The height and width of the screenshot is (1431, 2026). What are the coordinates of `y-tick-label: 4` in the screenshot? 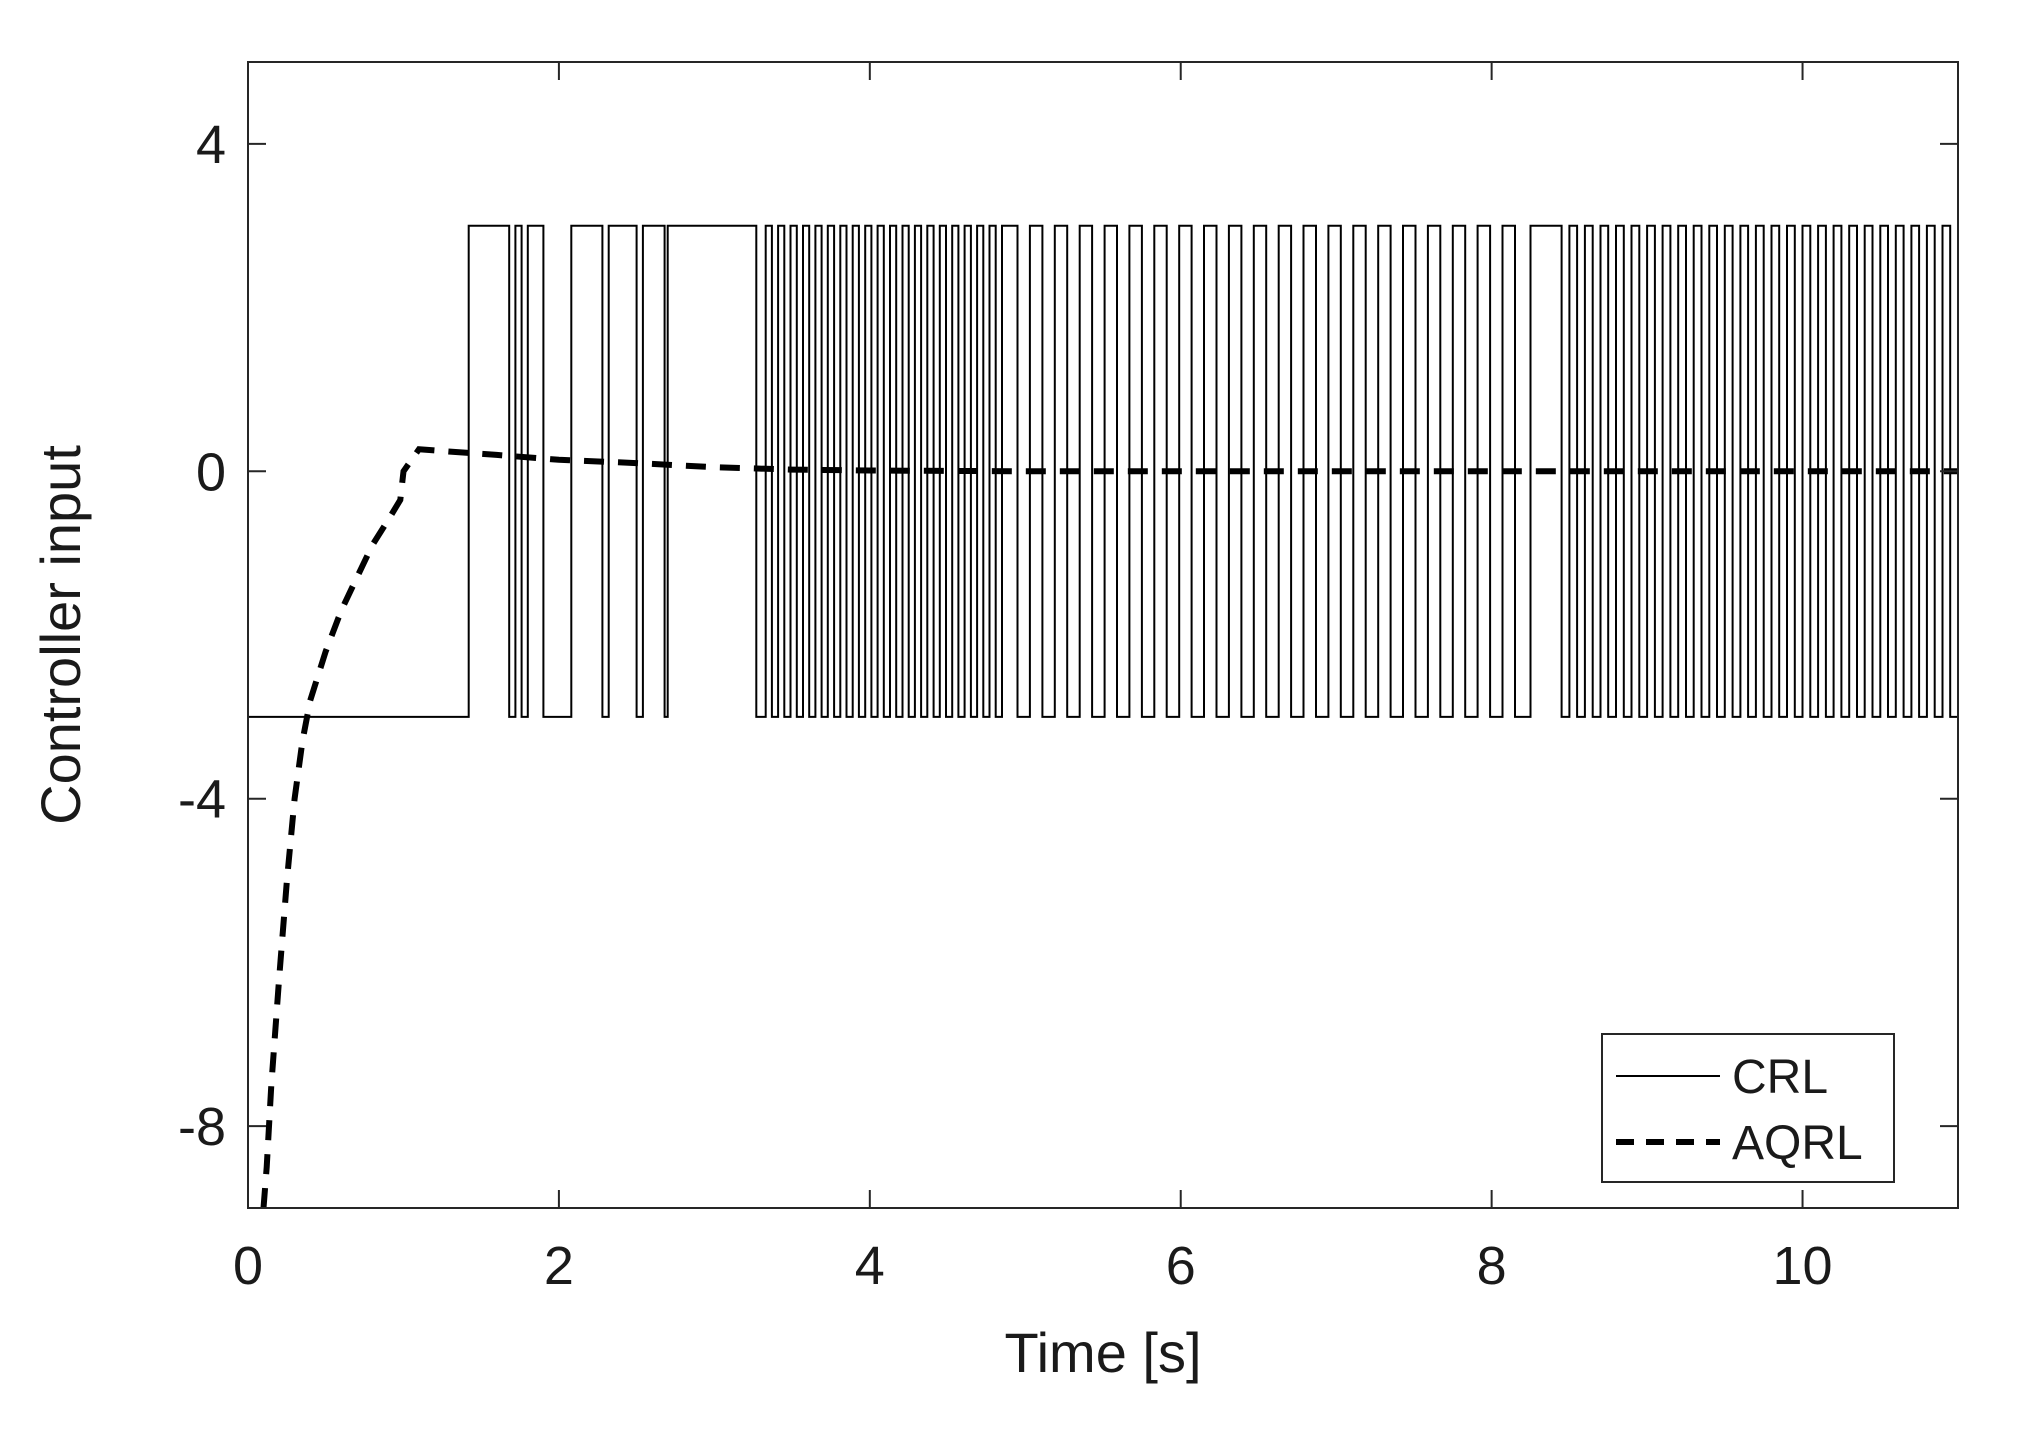 It's located at (211, 145).